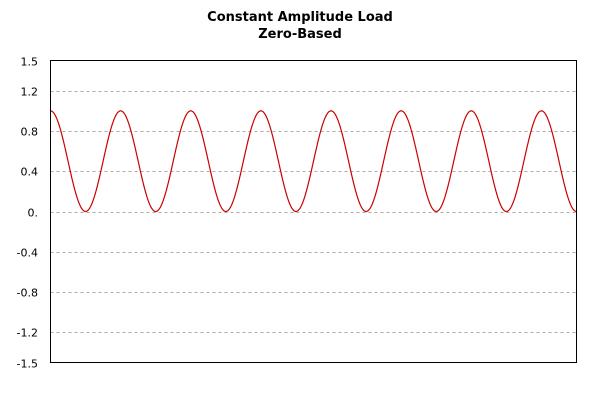  What do you see at coordinates (27, 253) in the screenshot?
I see `y-tick-label: -0.4` at bounding box center [27, 253].